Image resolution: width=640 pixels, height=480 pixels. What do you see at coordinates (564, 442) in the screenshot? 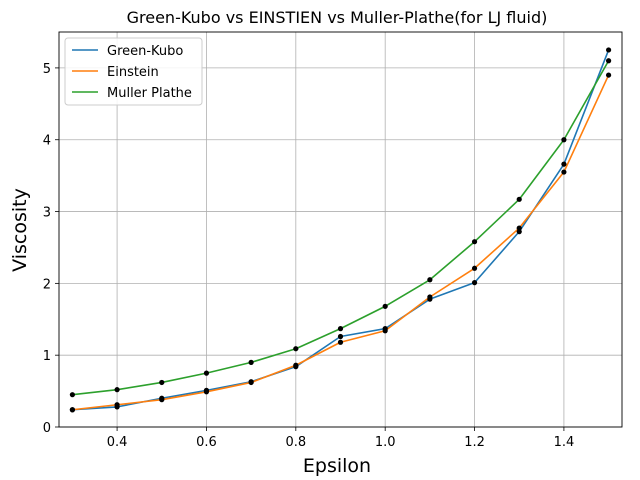
I see `x-tick-label: 1.4` at bounding box center [564, 442].